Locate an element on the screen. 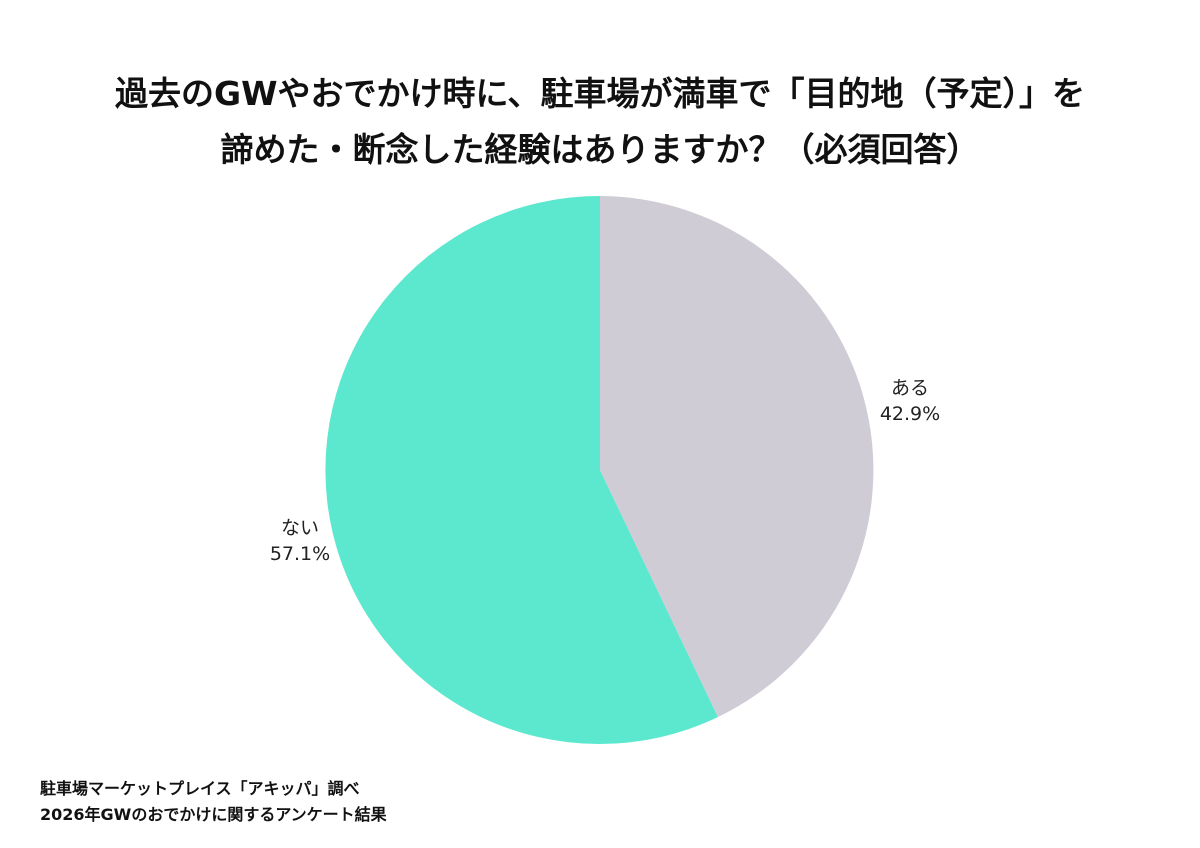  chart-title-line-2: 諦めた・断念した経験はありますか？（必須回答） is located at coordinates (600, 149).